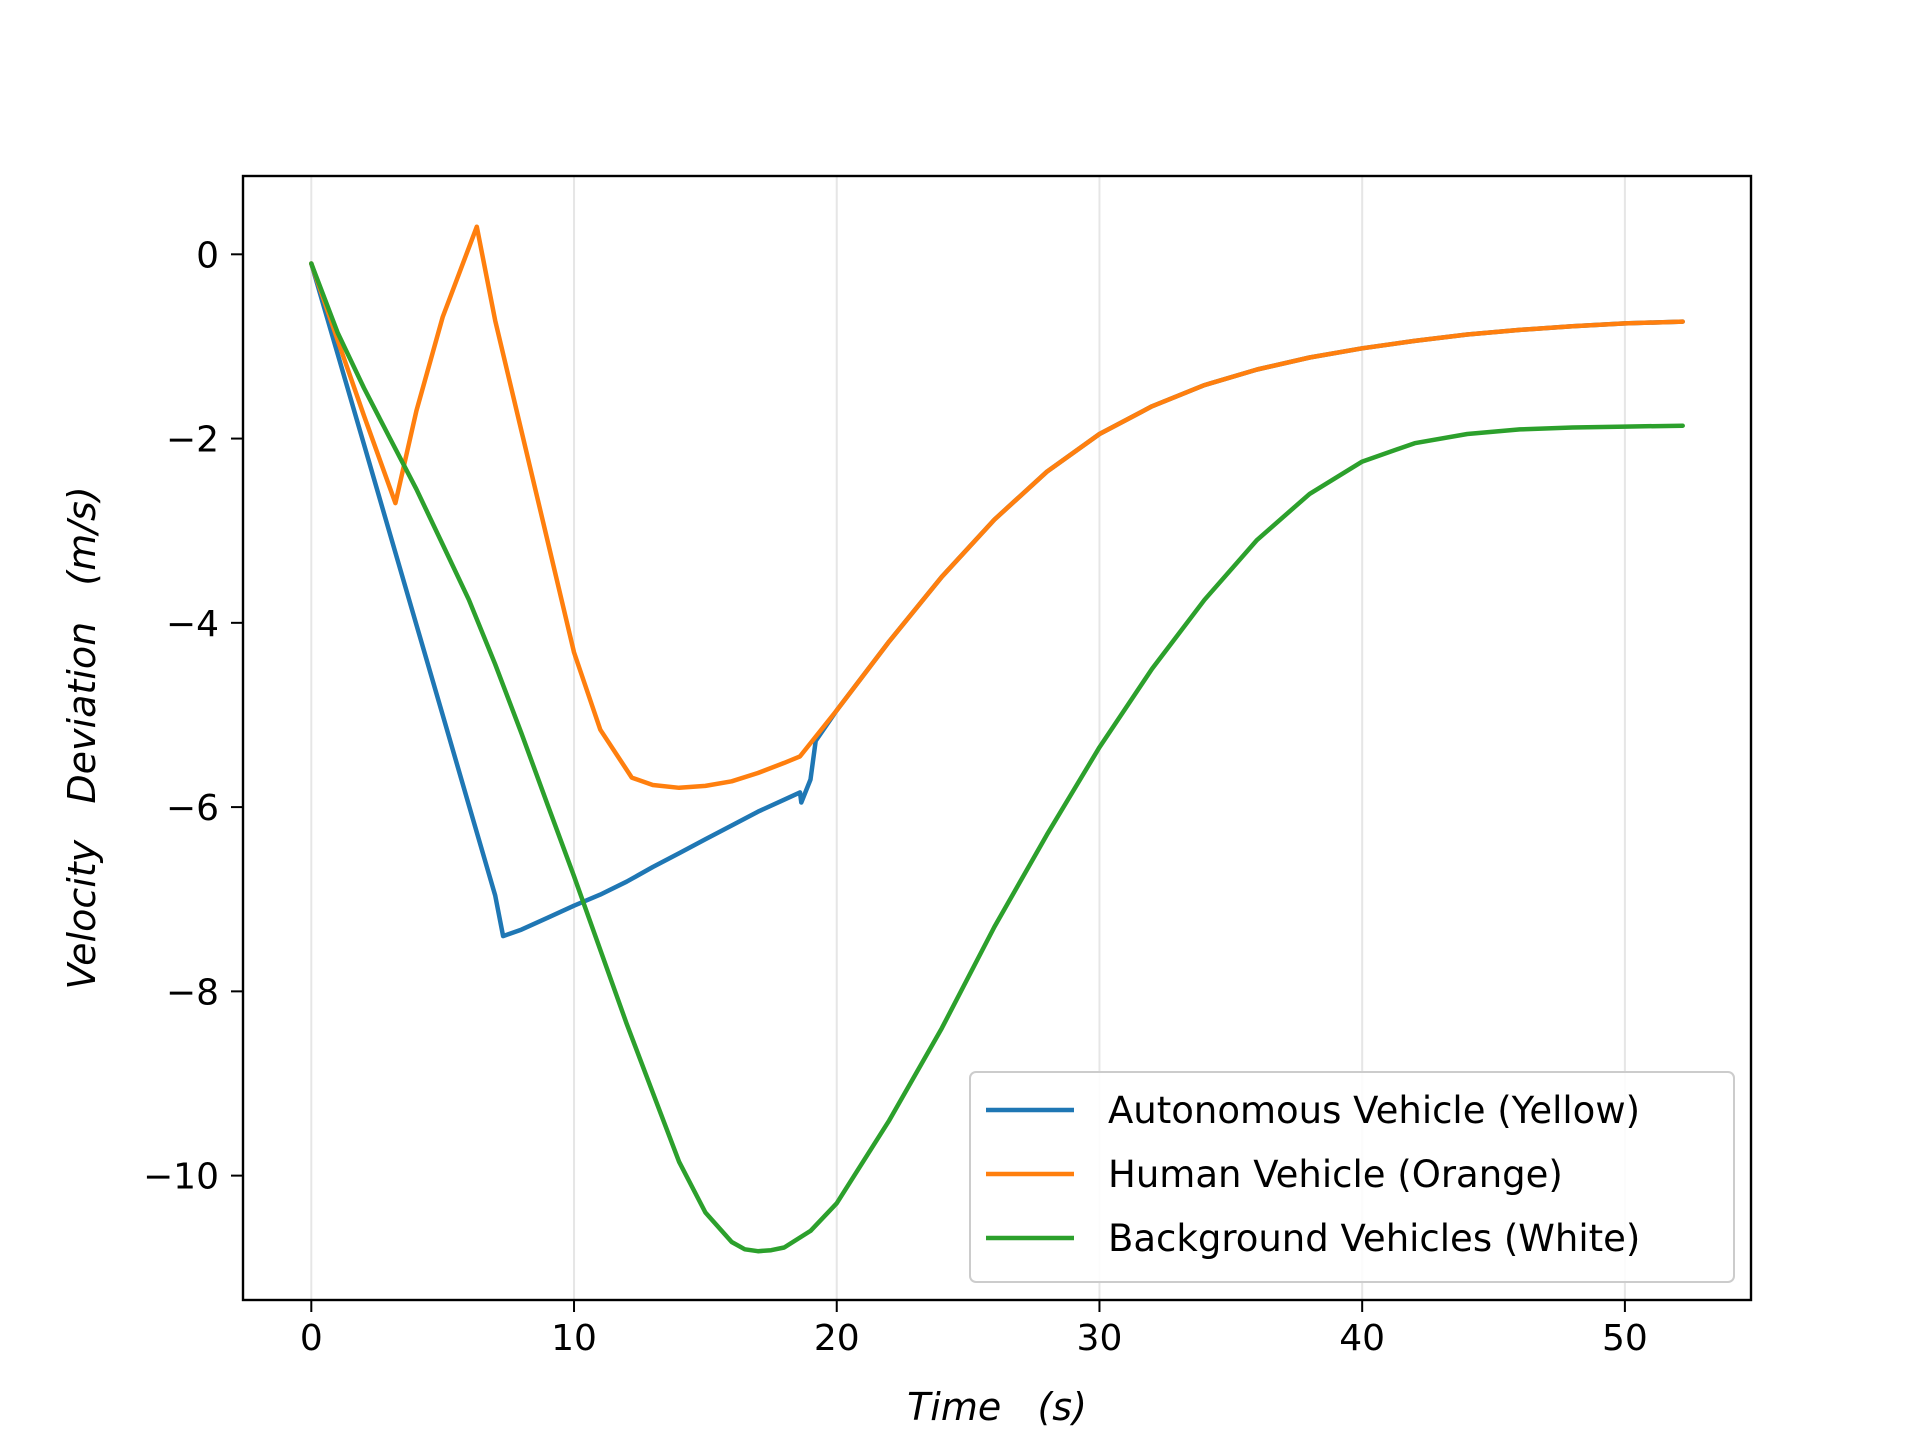 This screenshot has width=1920, height=1440. What do you see at coordinates (193, 716) in the screenshot?
I see `y-axis-ticks: 0 −2 −4 −6 −8 −10` at bounding box center [193, 716].